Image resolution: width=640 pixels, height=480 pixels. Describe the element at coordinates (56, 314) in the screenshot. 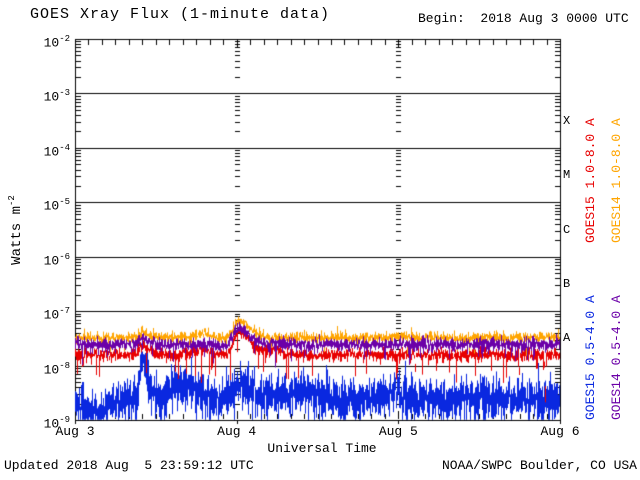

I see `y-tick-label-1e-7: 10⁻⁷` at that location.